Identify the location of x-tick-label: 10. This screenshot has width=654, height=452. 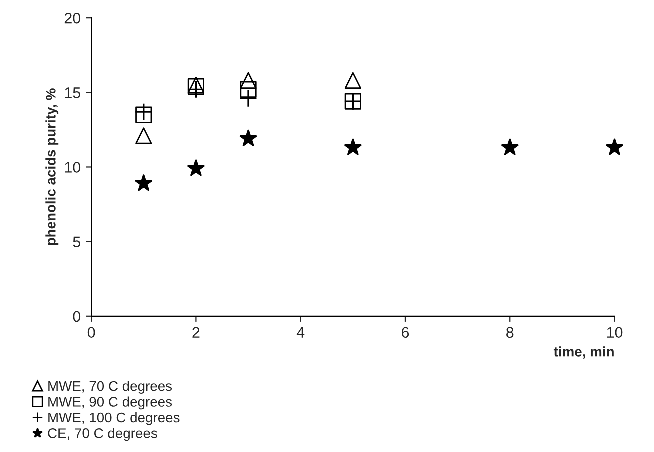
(615, 332).